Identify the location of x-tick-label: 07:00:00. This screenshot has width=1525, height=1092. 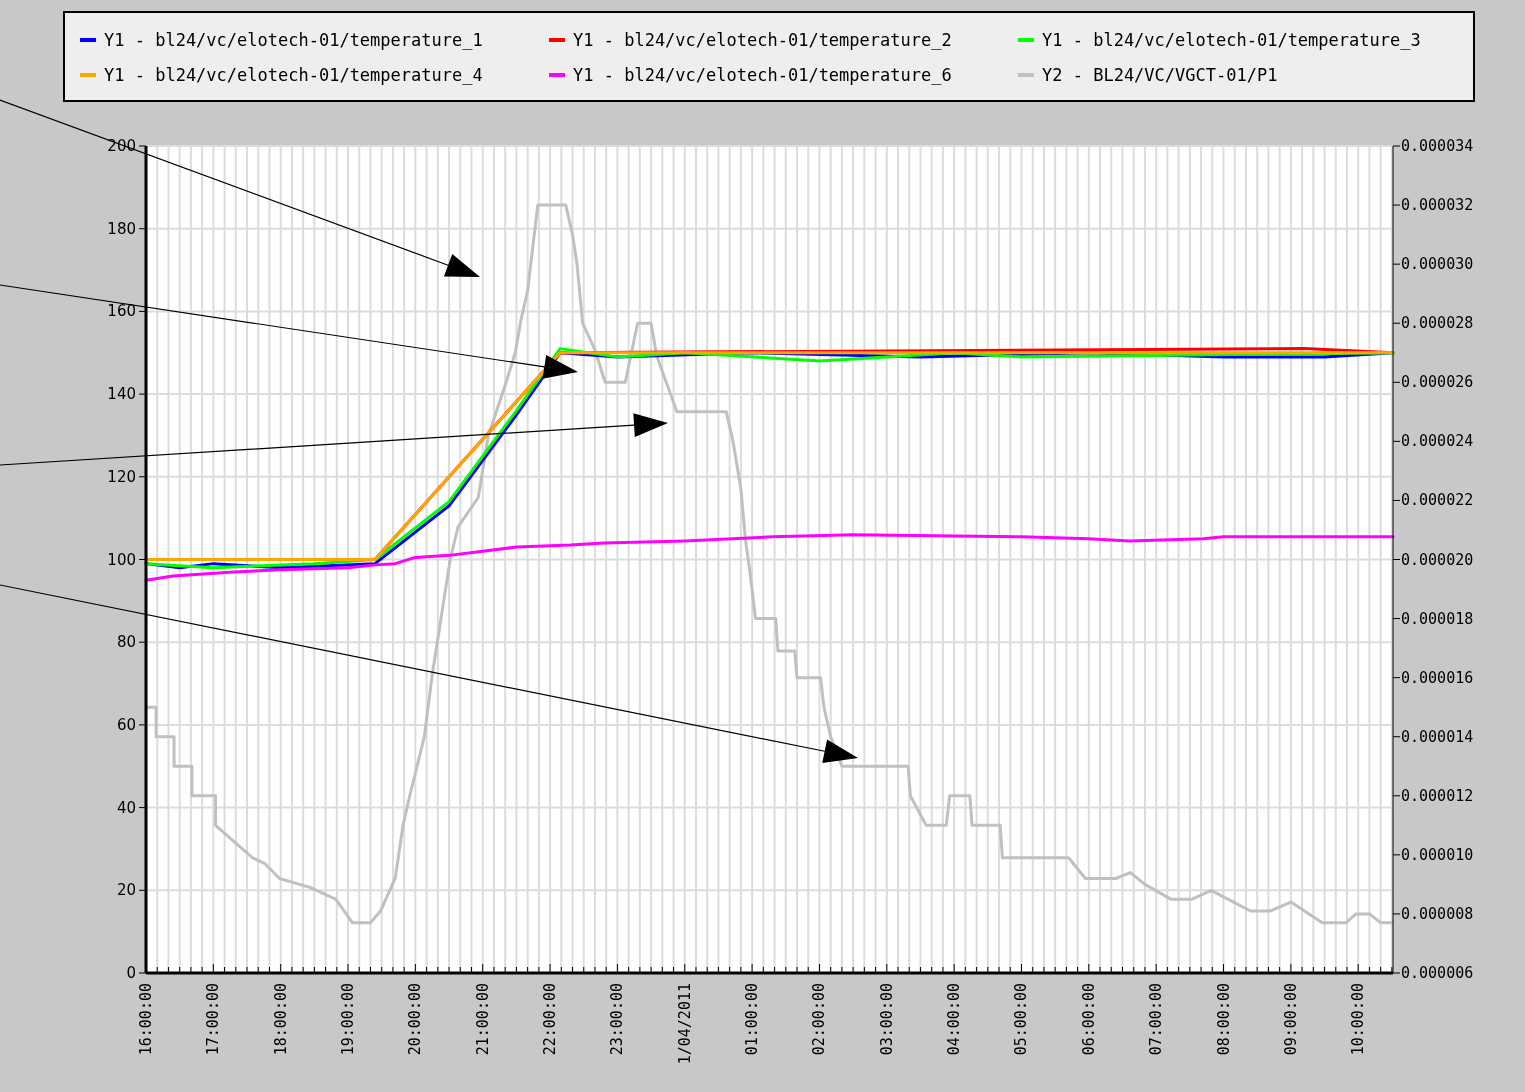
(1156, 1019).